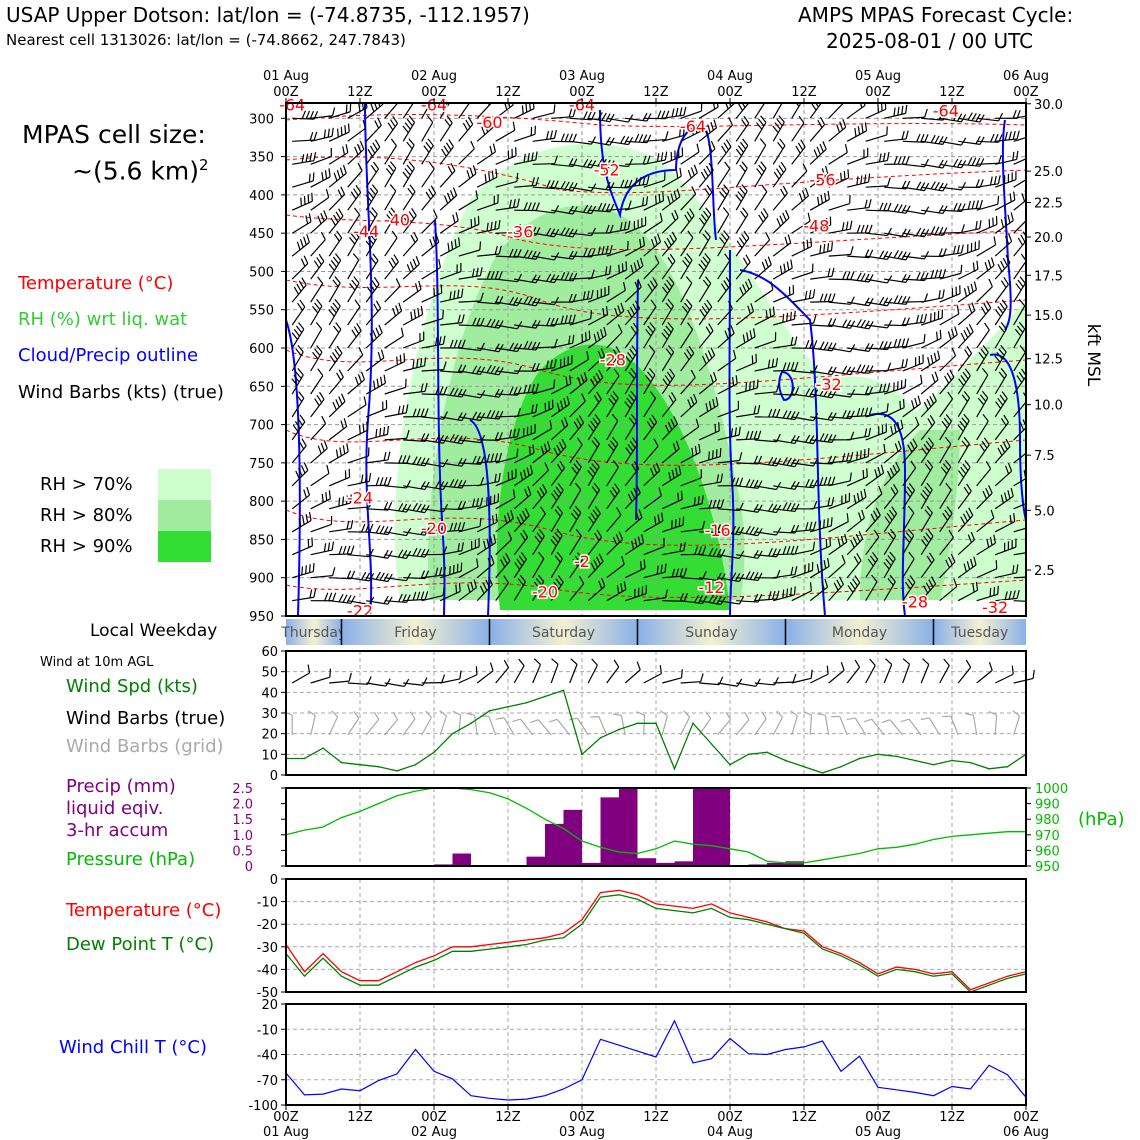 This screenshot has width=1140, height=1140. I want to click on legend-dewpoint: Dew Point T (°C), so click(140, 944).